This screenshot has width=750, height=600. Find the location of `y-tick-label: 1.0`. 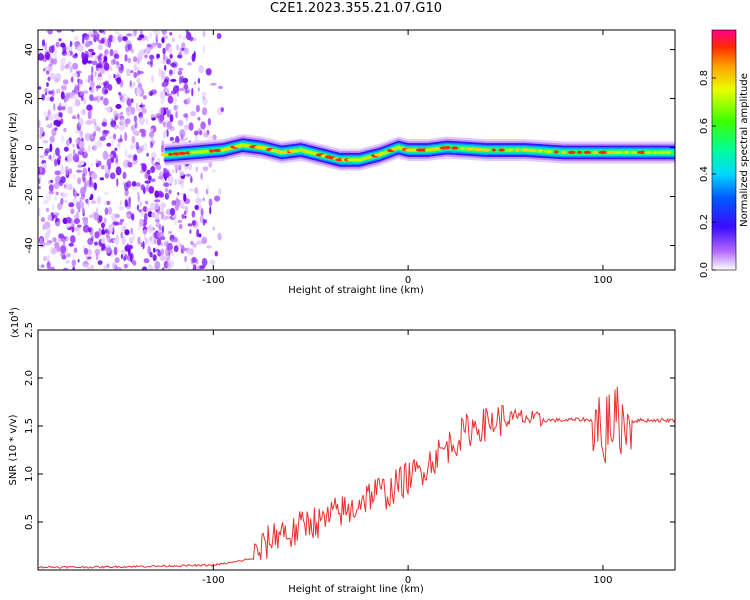

y-tick-label: 1.0 is located at coordinates (29, 474).